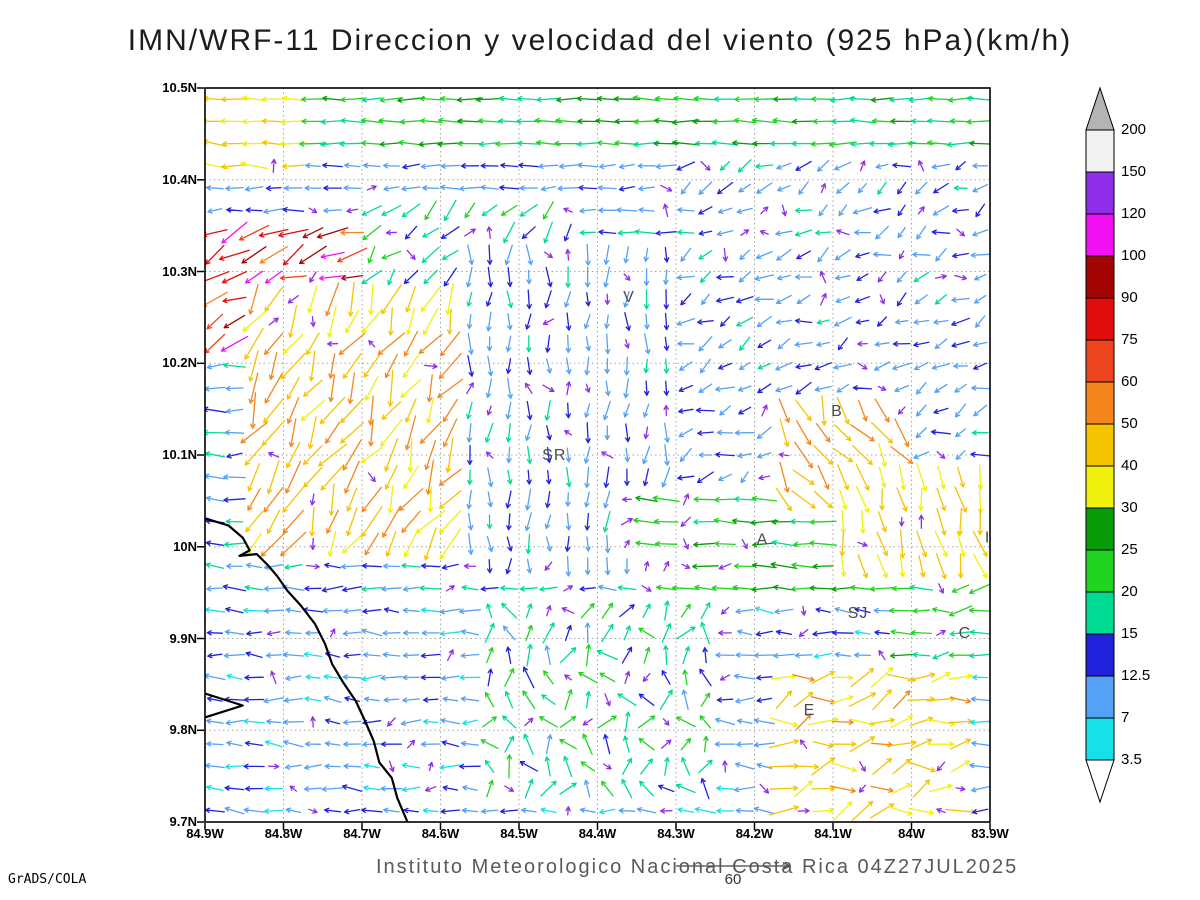  Describe the element at coordinates (1100, 781) in the screenshot. I see `colorbar-under-cap` at that location.